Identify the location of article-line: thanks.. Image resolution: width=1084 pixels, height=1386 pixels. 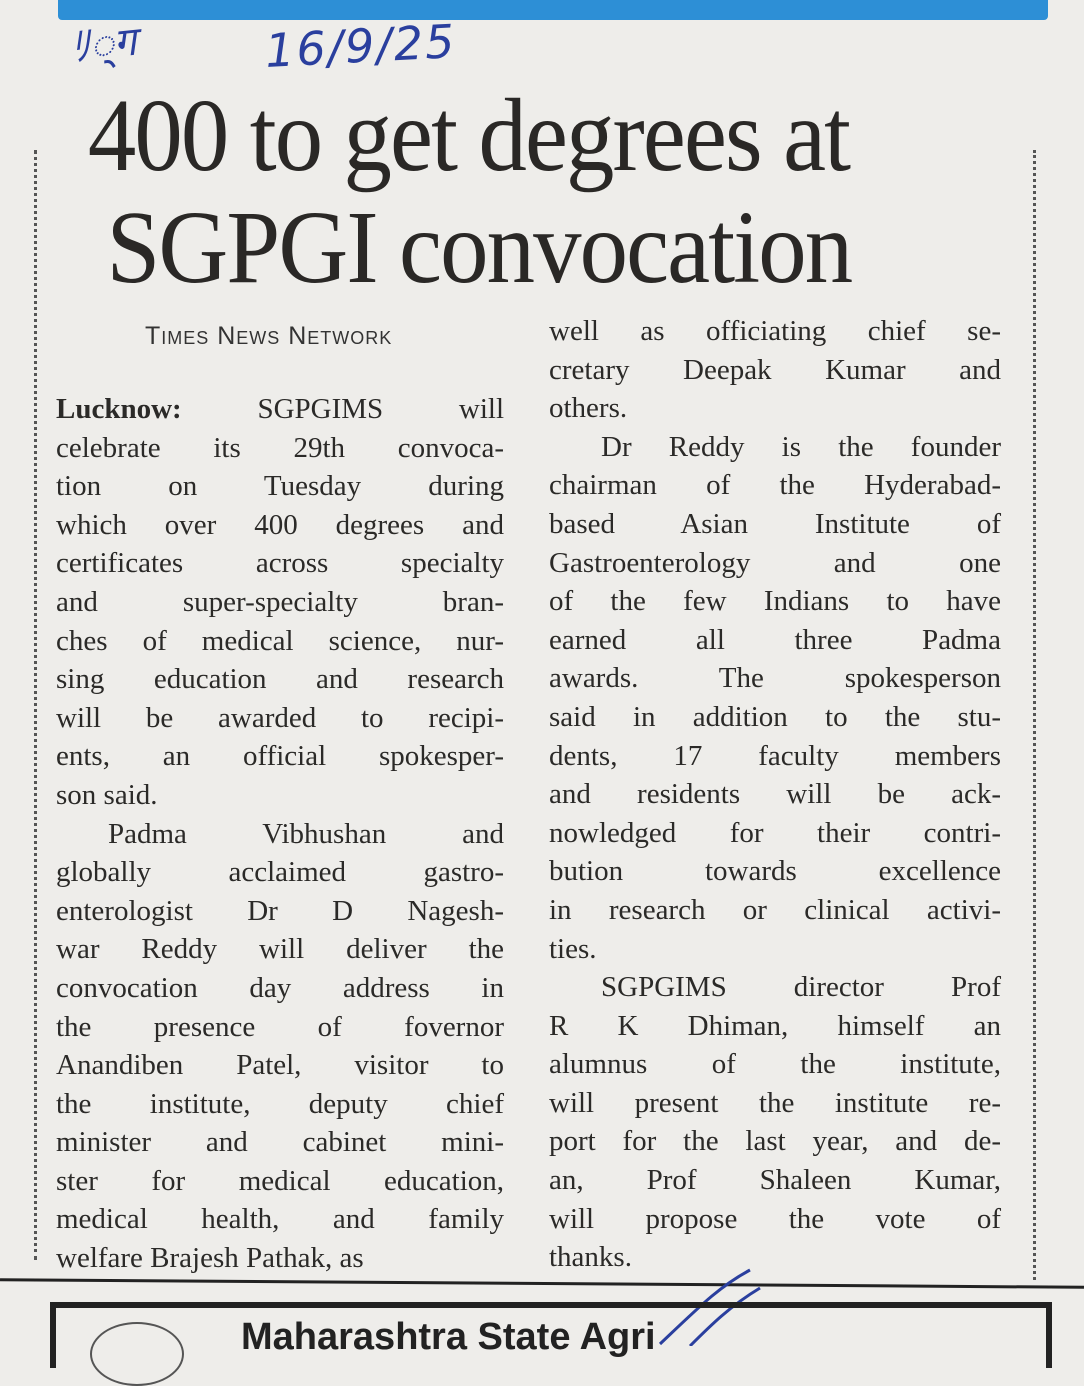
(590, 1257).